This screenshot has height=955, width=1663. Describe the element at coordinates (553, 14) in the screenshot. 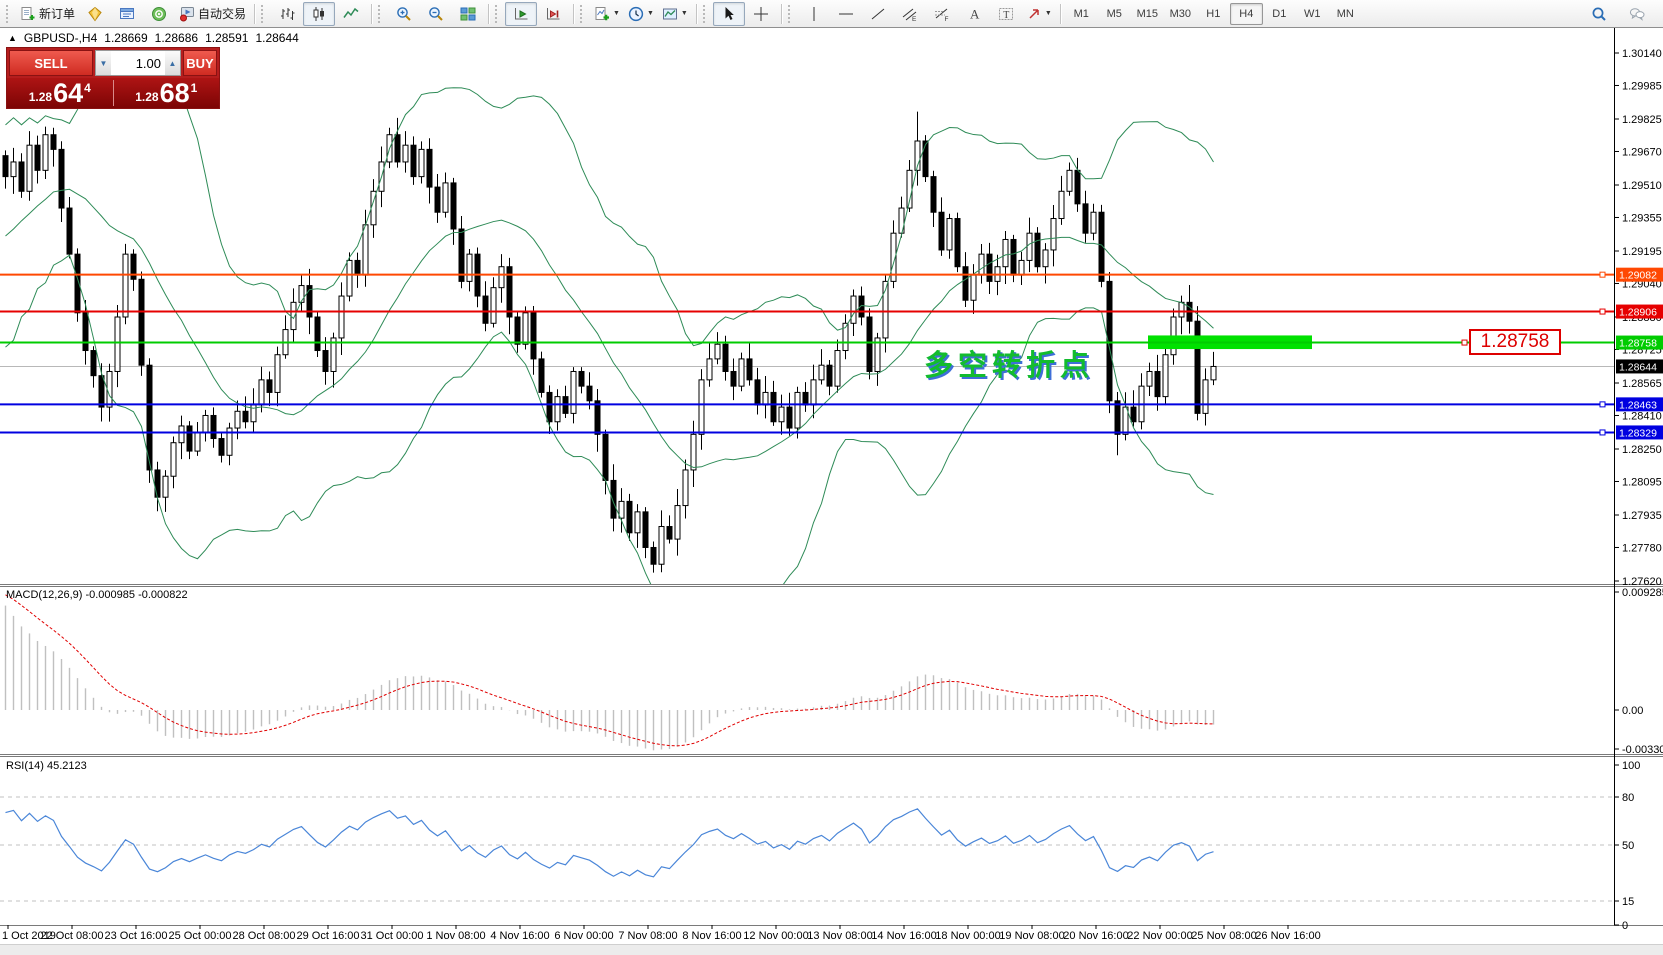

I see `chart-shift-button` at that location.